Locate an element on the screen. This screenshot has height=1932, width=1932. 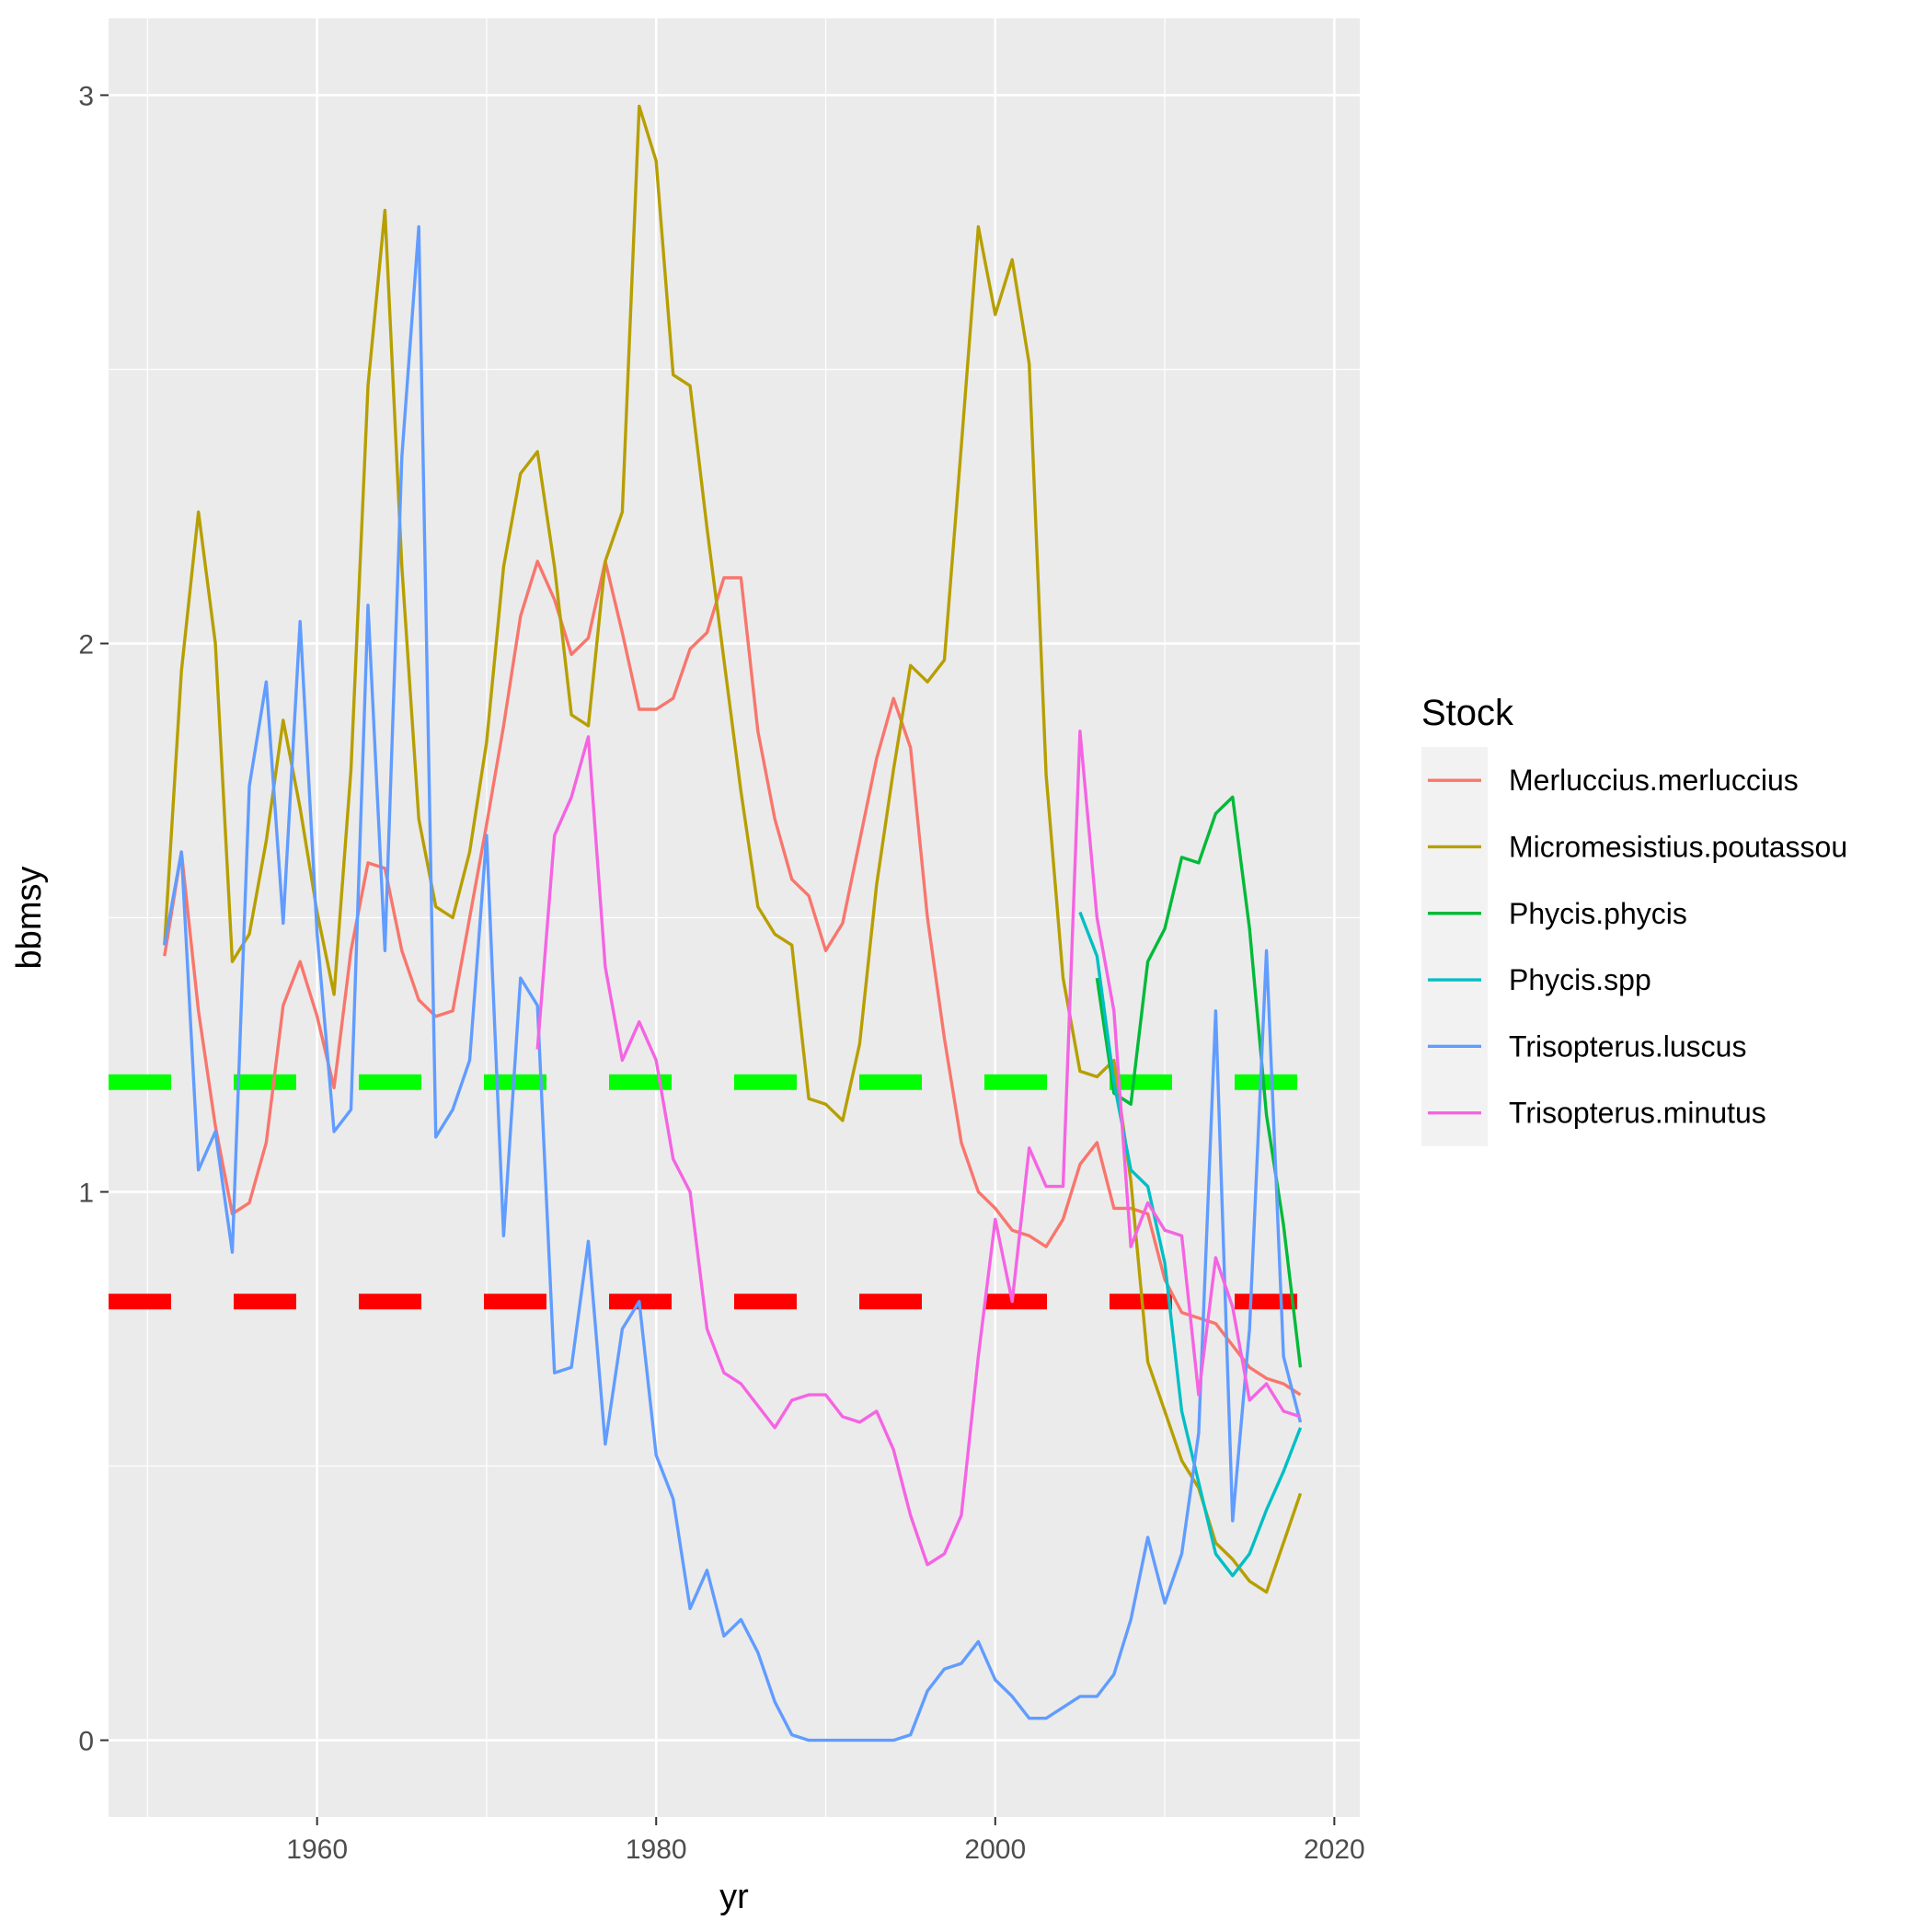
legend-label: Micromesistius.poutassou is located at coordinates (1678, 846).